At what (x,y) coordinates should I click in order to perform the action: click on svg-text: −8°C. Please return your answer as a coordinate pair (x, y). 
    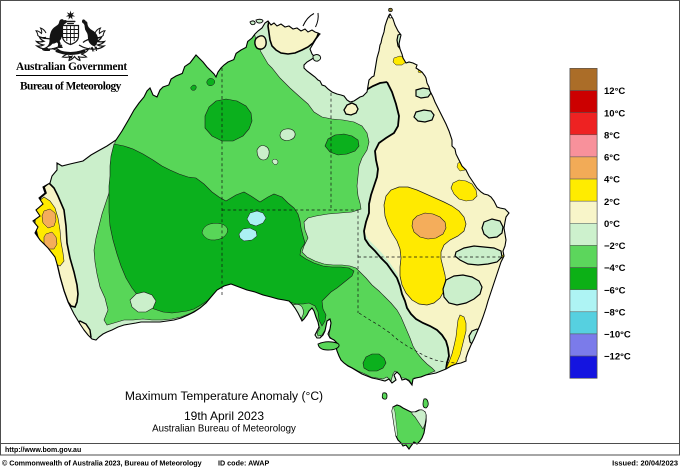
    Looking at the image, I should click on (615, 312).